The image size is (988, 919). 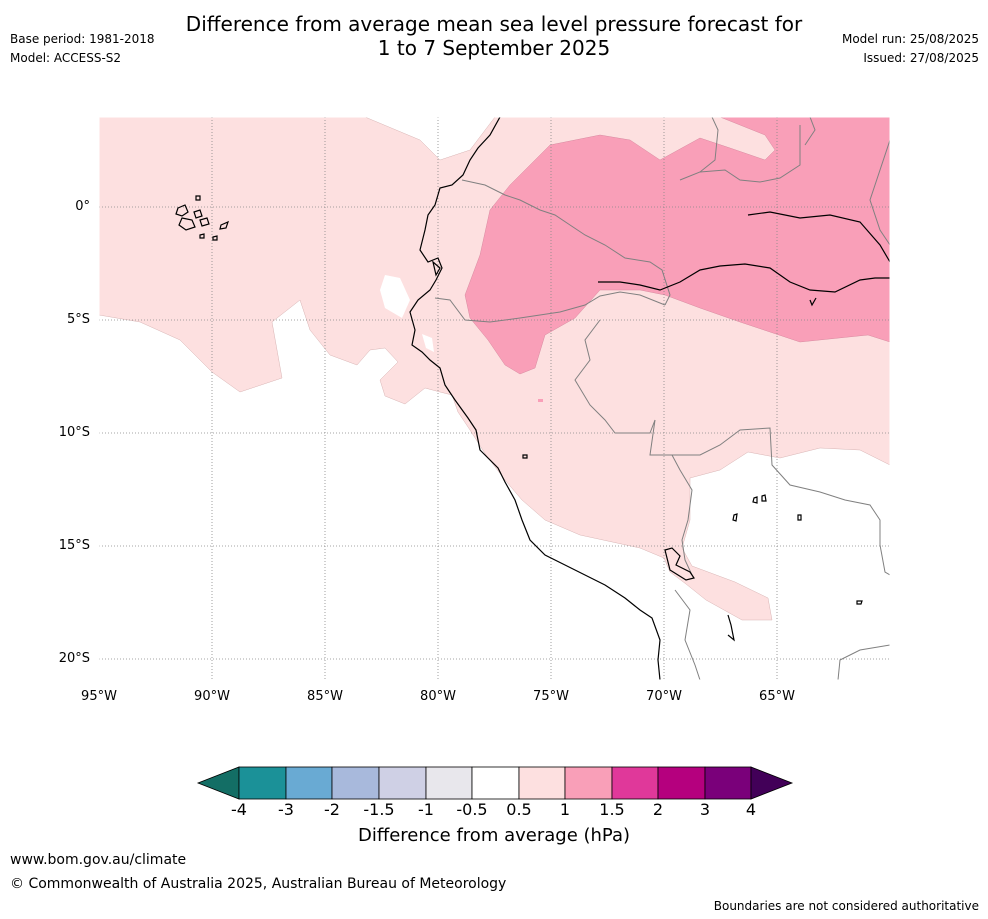 What do you see at coordinates (677, 246) in the screenshot?
I see `anomaly-region-medium` at bounding box center [677, 246].